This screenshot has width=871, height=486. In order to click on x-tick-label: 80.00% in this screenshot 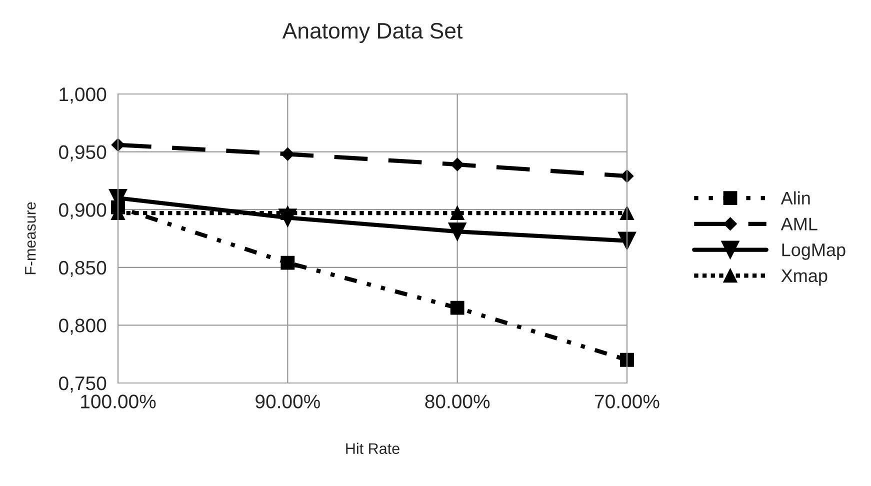, I will do `click(457, 401)`.